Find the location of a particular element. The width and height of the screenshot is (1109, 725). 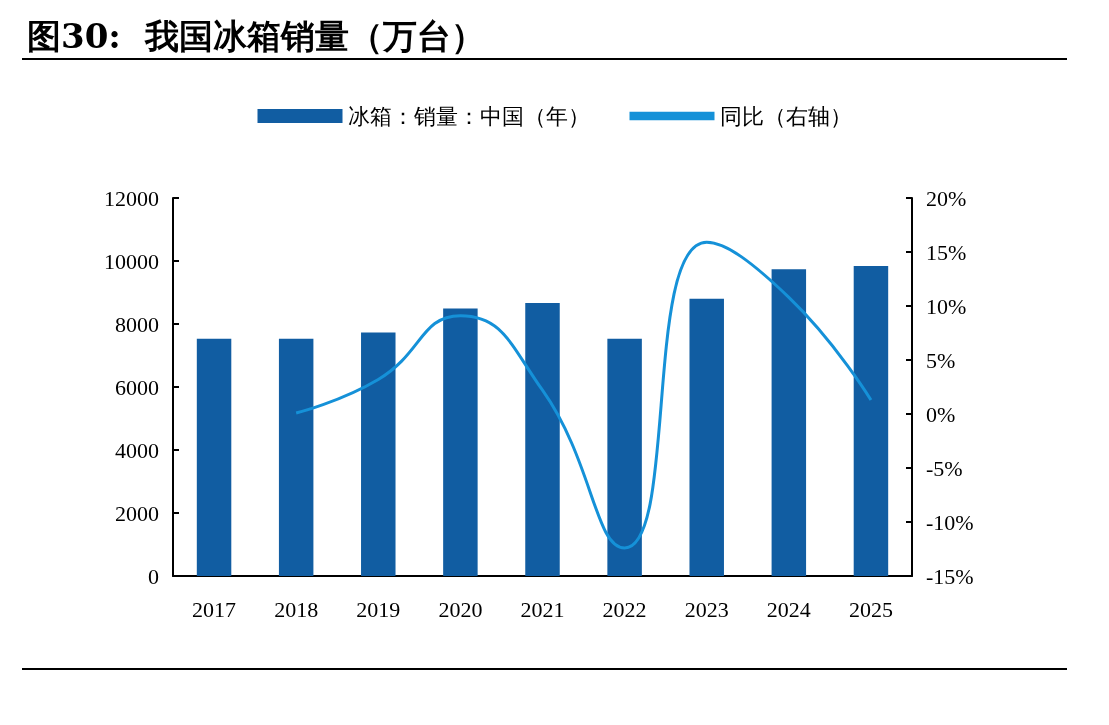

x-tick-label: 2025 is located at coordinates (870, 609).